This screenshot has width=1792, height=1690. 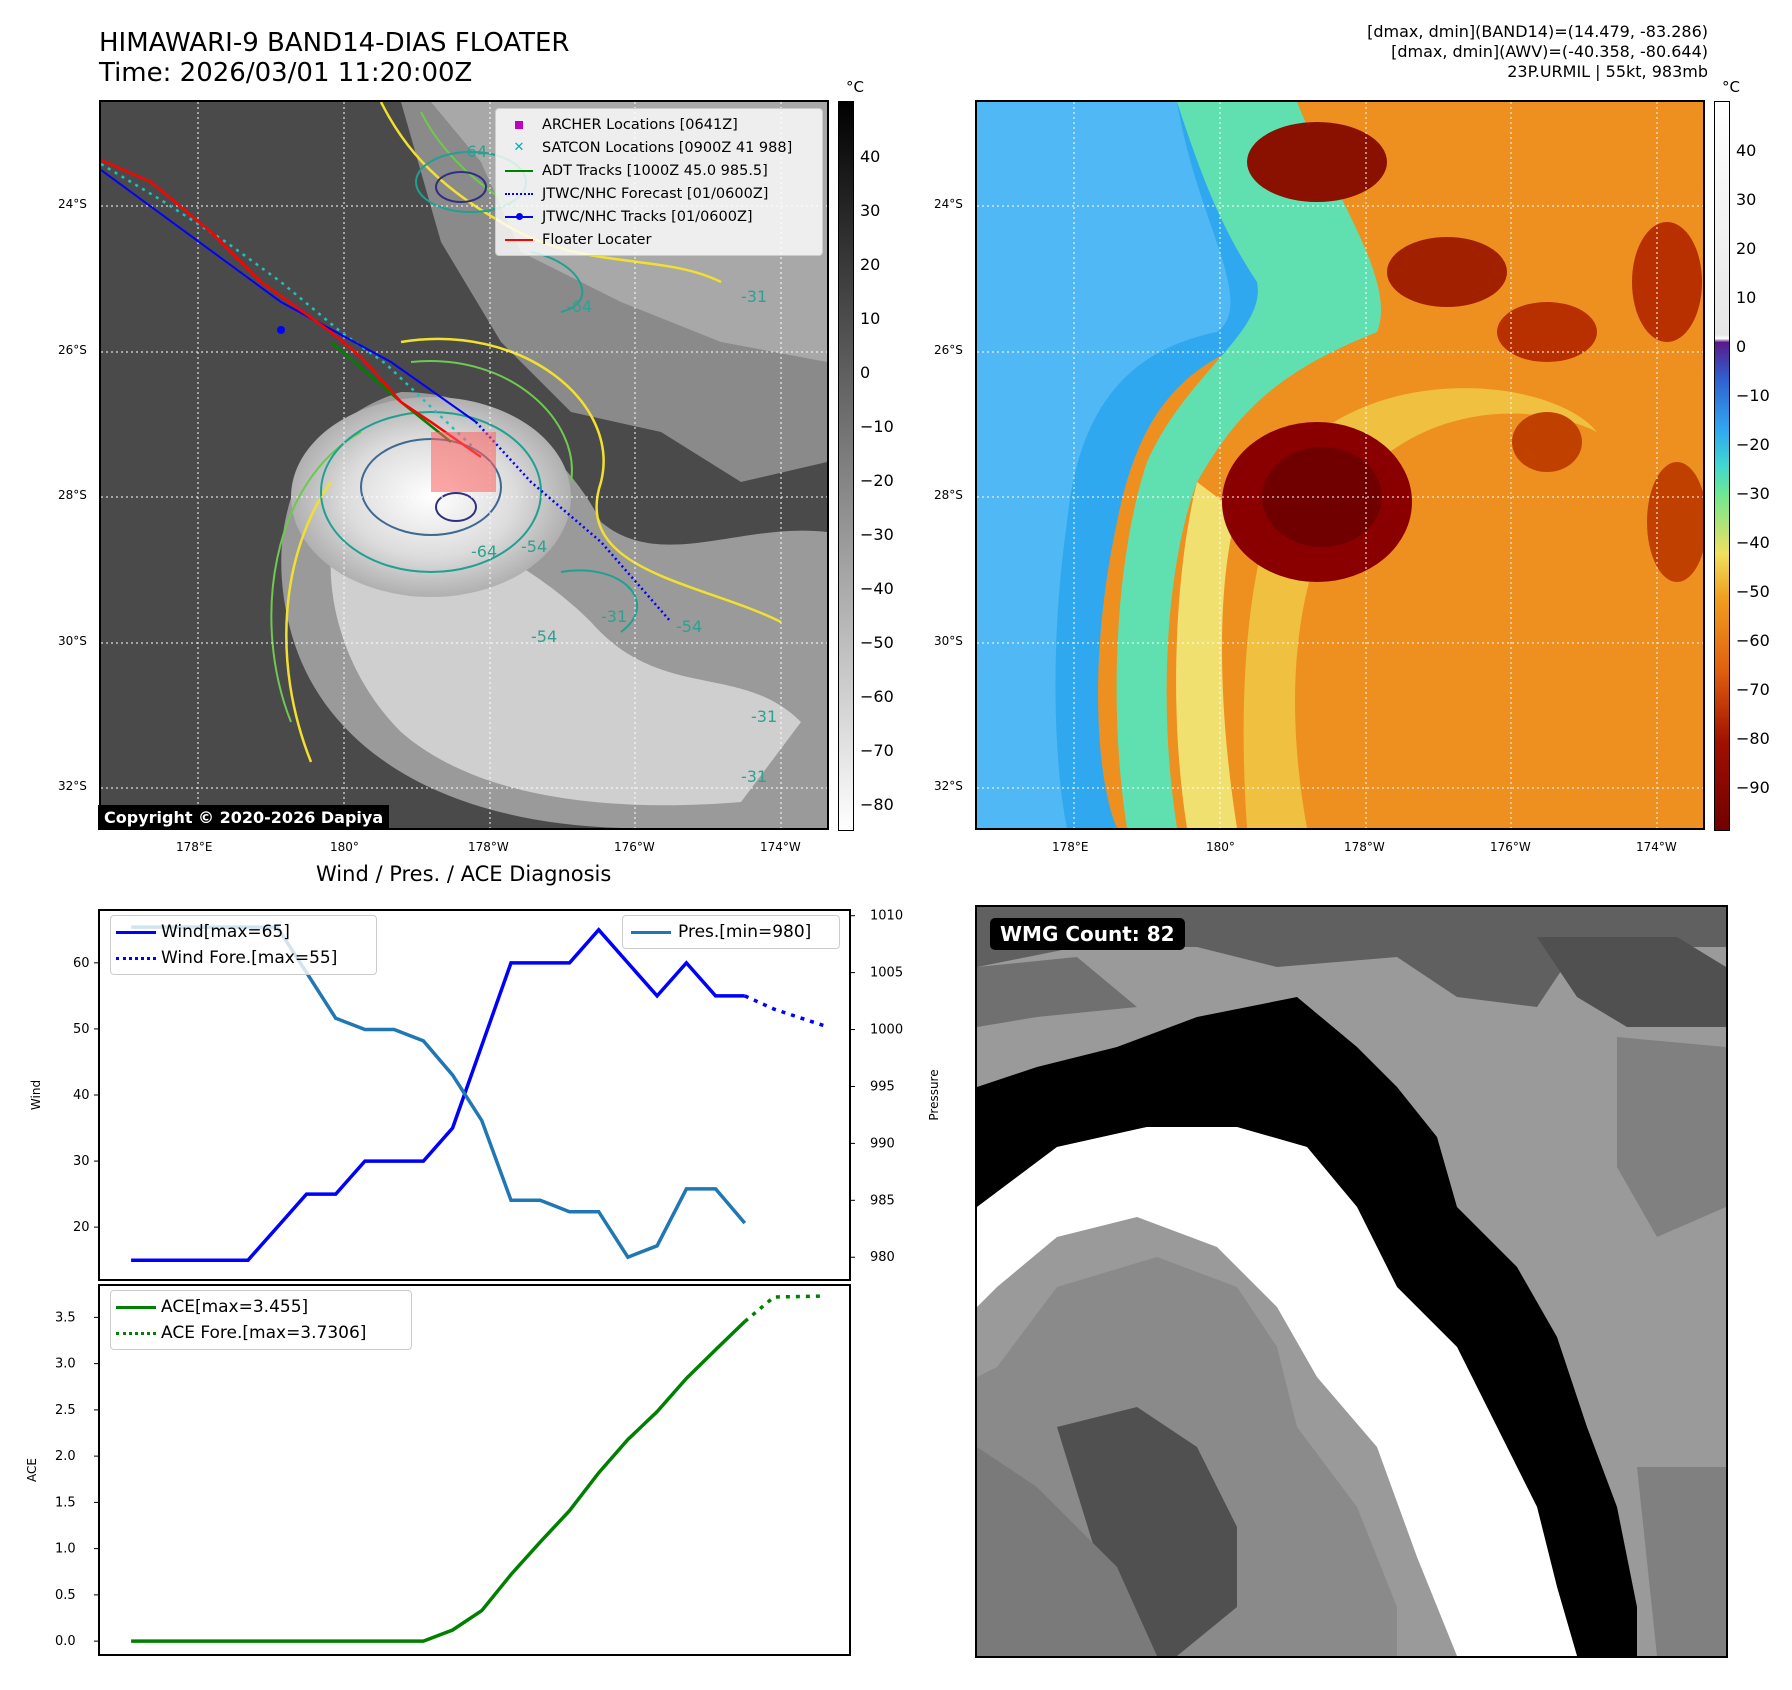 What do you see at coordinates (1220, 847) in the screenshot?
I see `lon-label: 180°` at bounding box center [1220, 847].